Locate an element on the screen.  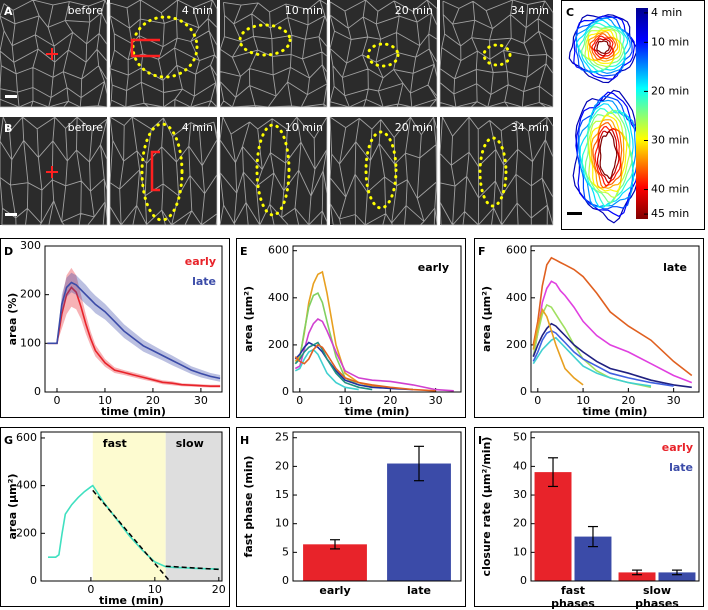
phase-label: slow is located at coordinates (190, 443).